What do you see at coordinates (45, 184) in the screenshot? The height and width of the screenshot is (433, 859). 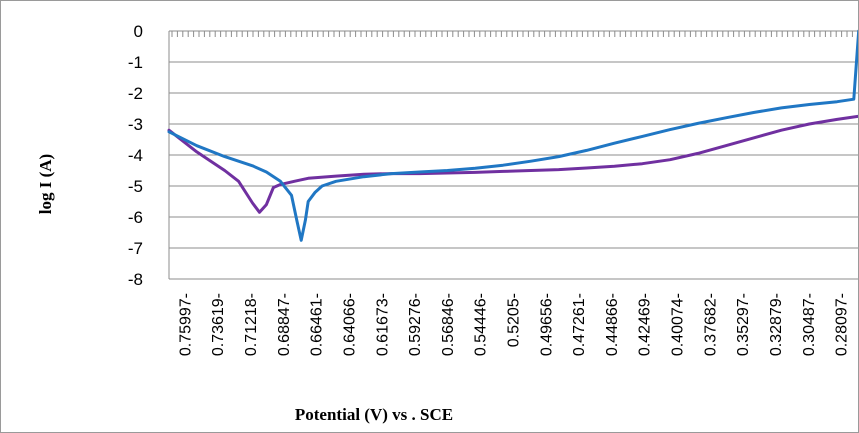 I see `y-axis-title: log I (A)` at bounding box center [45, 184].